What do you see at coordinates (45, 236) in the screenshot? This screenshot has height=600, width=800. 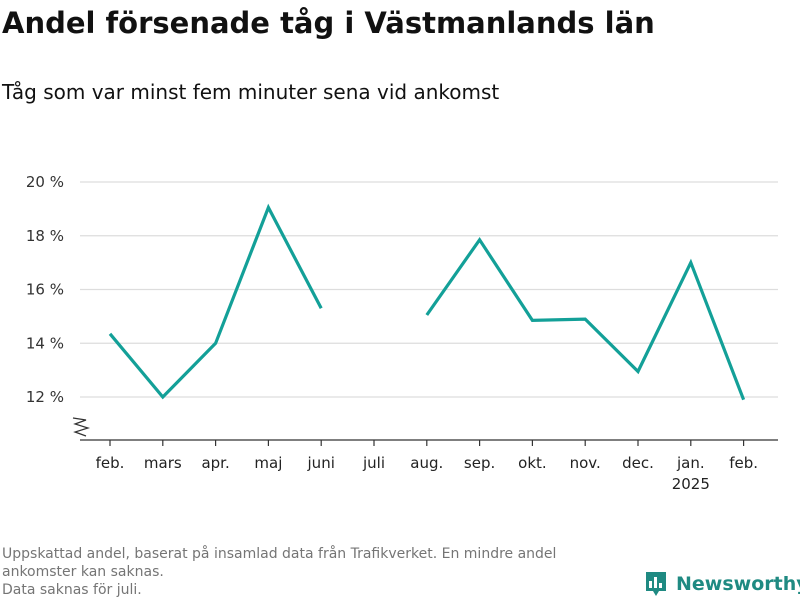 I see `y-tick-label: 18 %` at bounding box center [45, 236].